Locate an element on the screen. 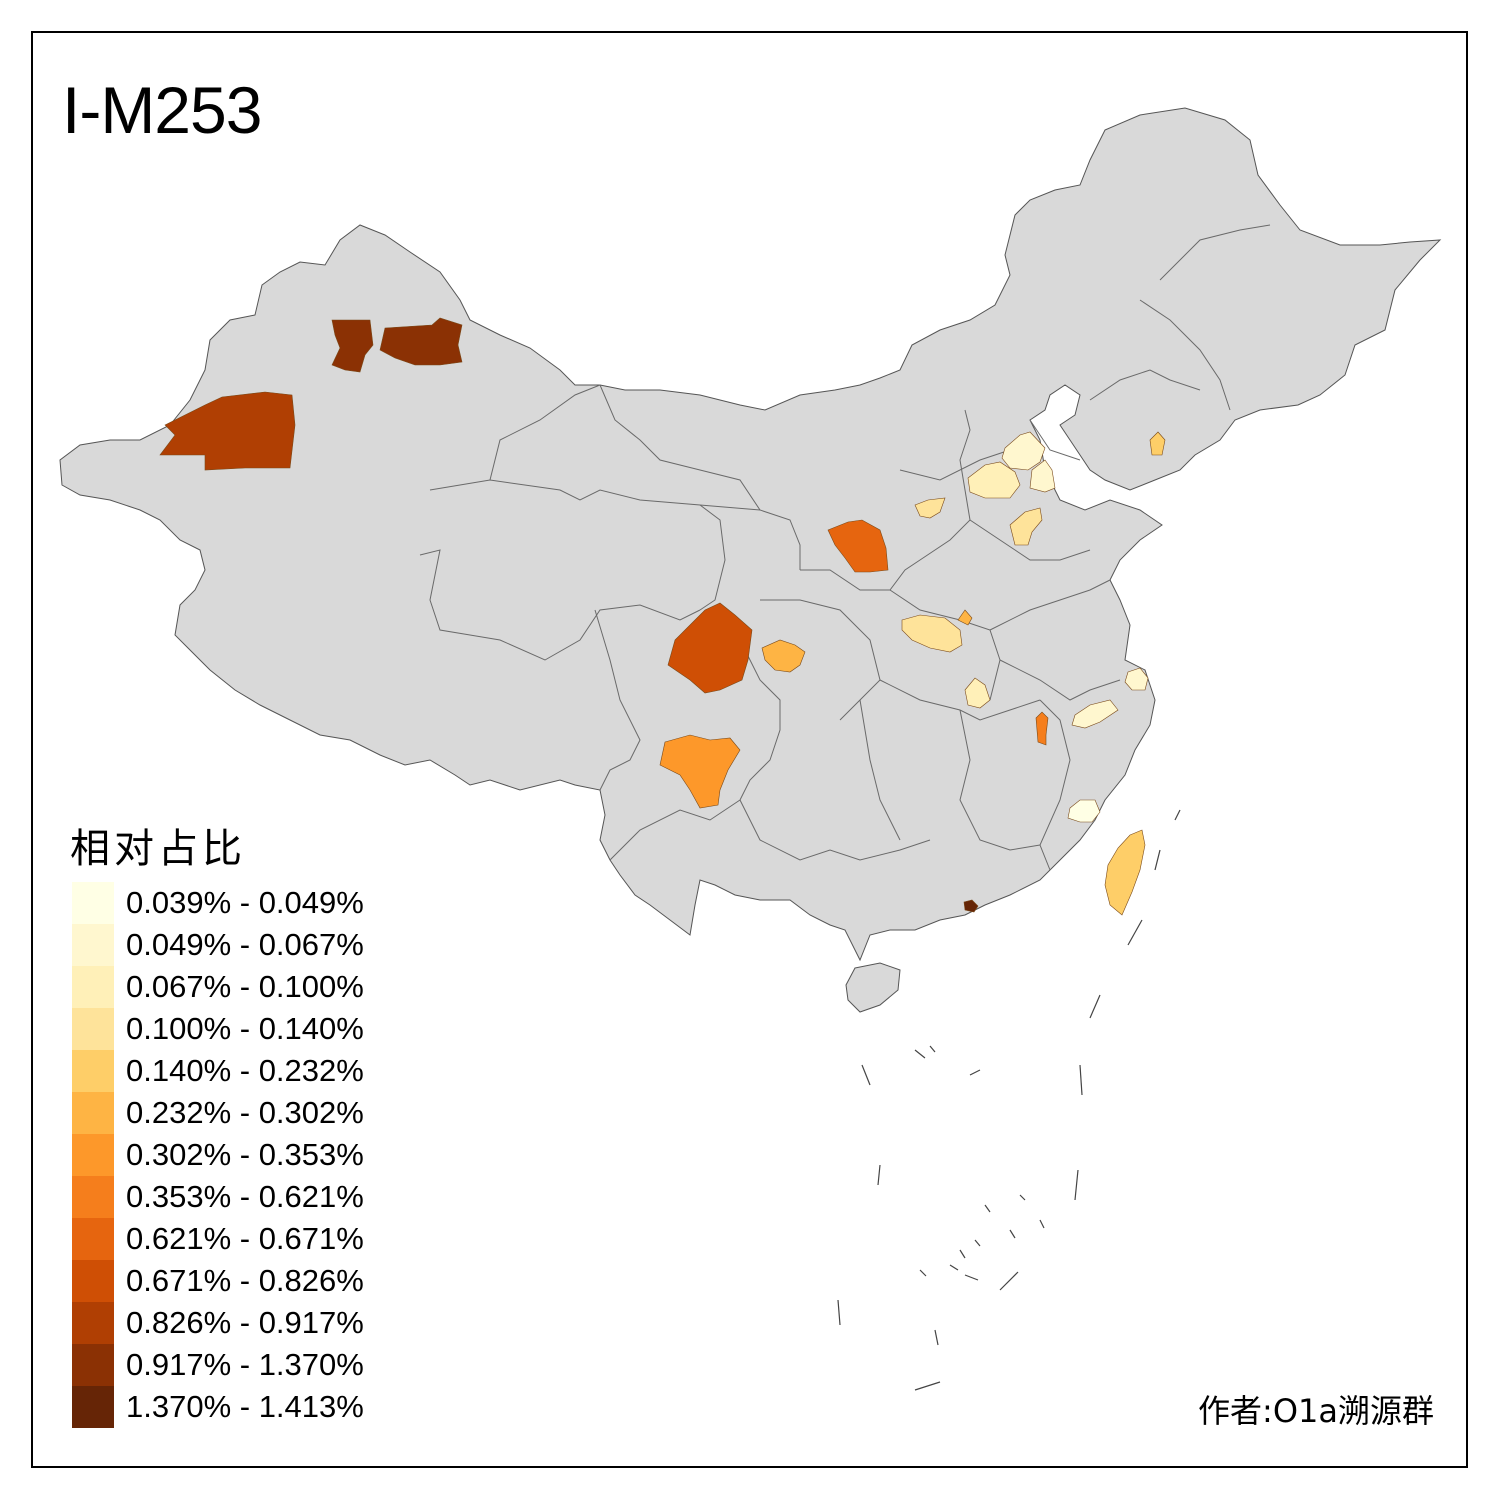 The image size is (1500, 1500). region-xinjiang-west is located at coordinates (227, 431).